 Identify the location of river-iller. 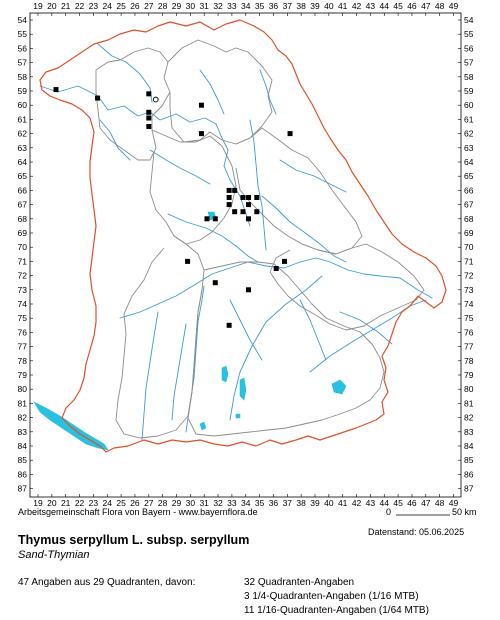
(150, 376).